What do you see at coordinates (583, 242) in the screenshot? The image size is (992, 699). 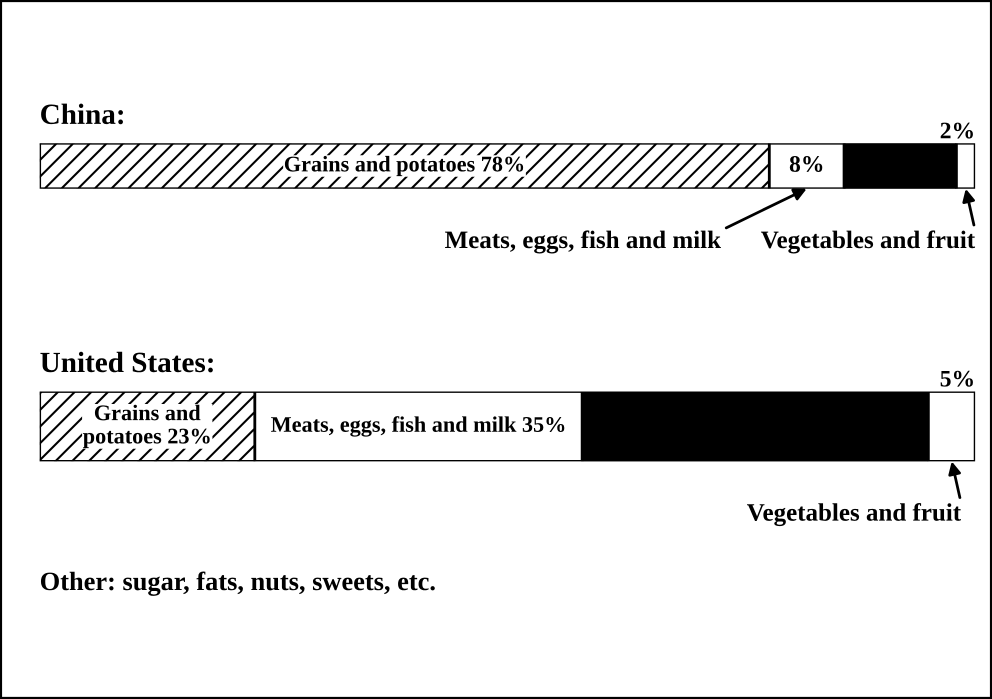 I see `text: Meats, eggs, fish and milk` at bounding box center [583, 242].